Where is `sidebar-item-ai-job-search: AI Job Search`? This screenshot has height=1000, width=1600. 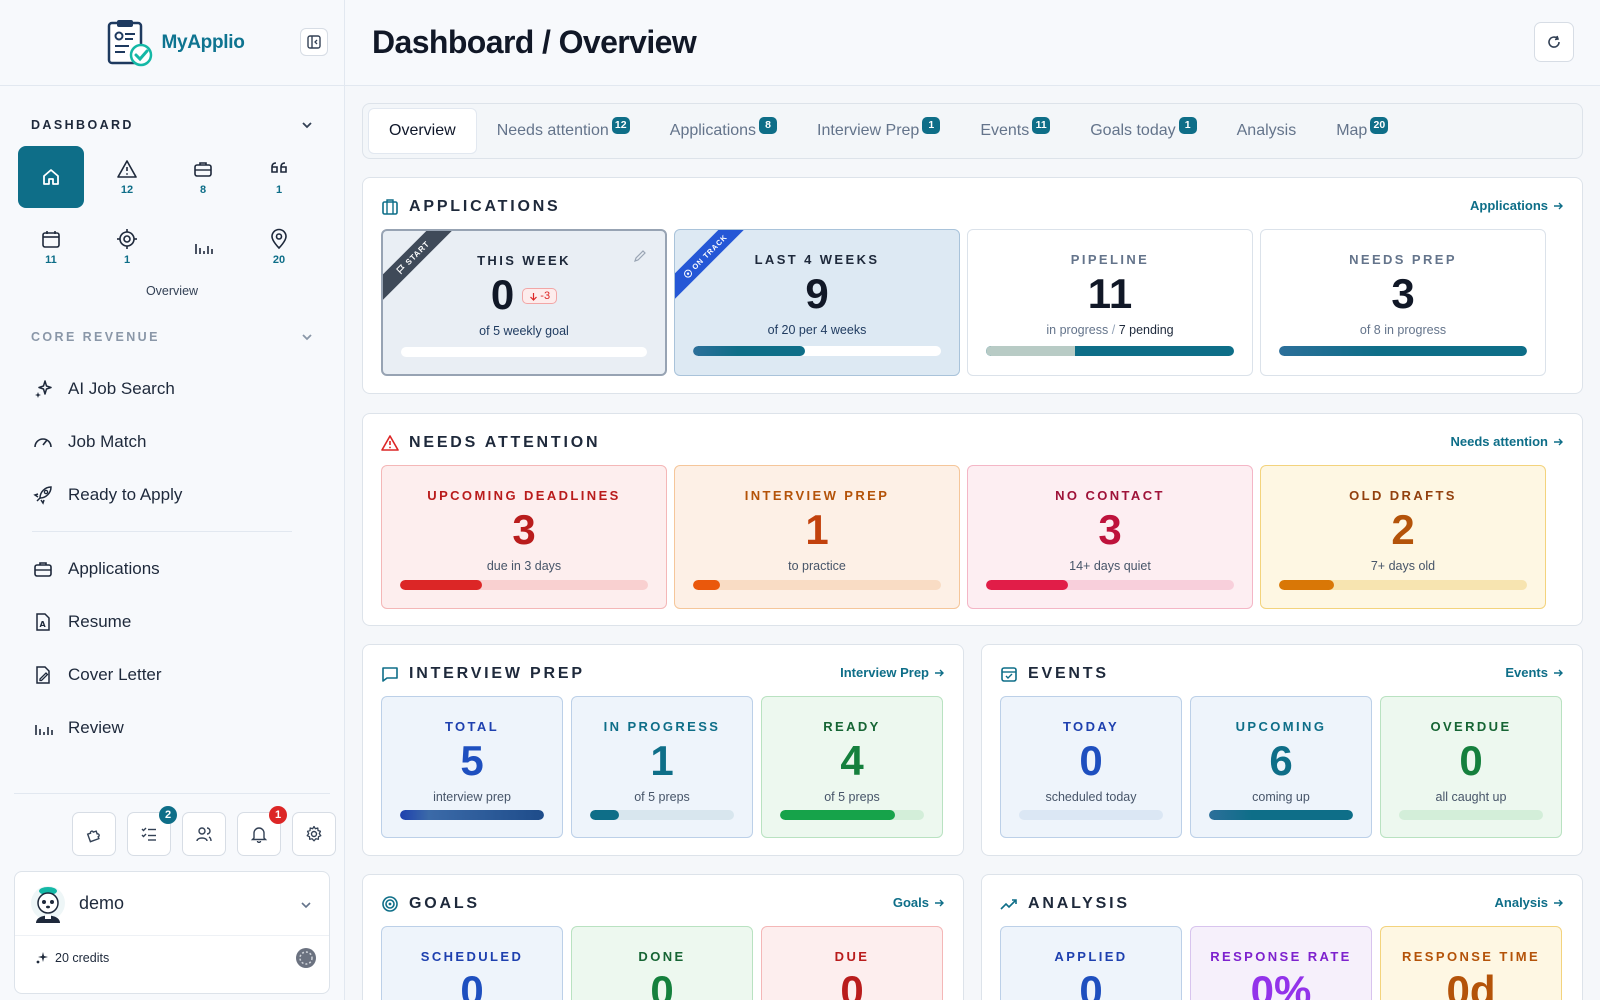
sidebar-item-ai-job-search: AI Job Search is located at coordinates (172, 388).